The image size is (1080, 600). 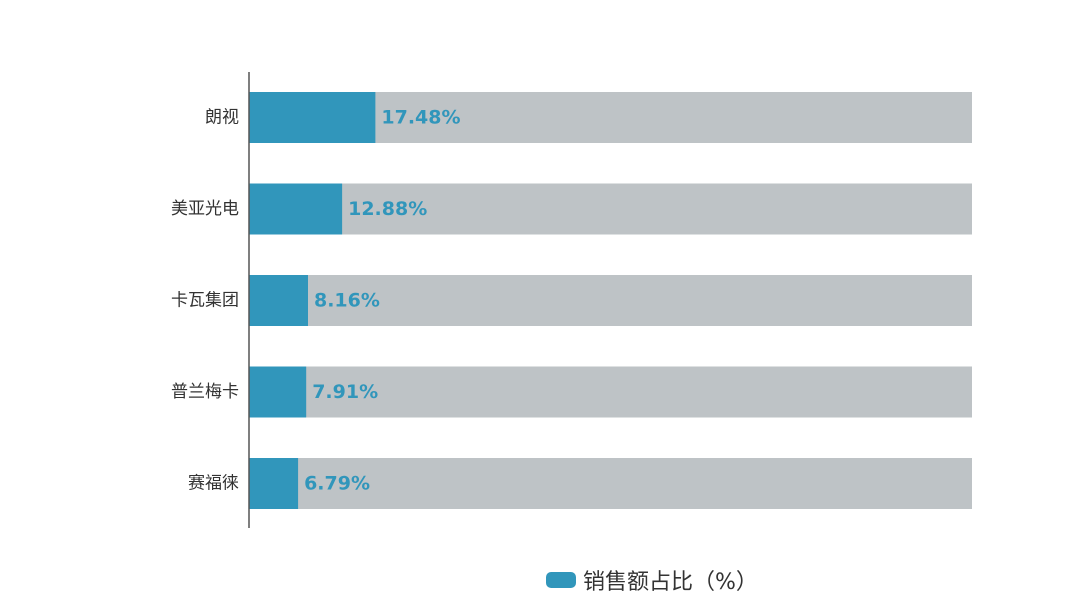 I want to click on value-label: 7.91%, so click(x=345, y=392).